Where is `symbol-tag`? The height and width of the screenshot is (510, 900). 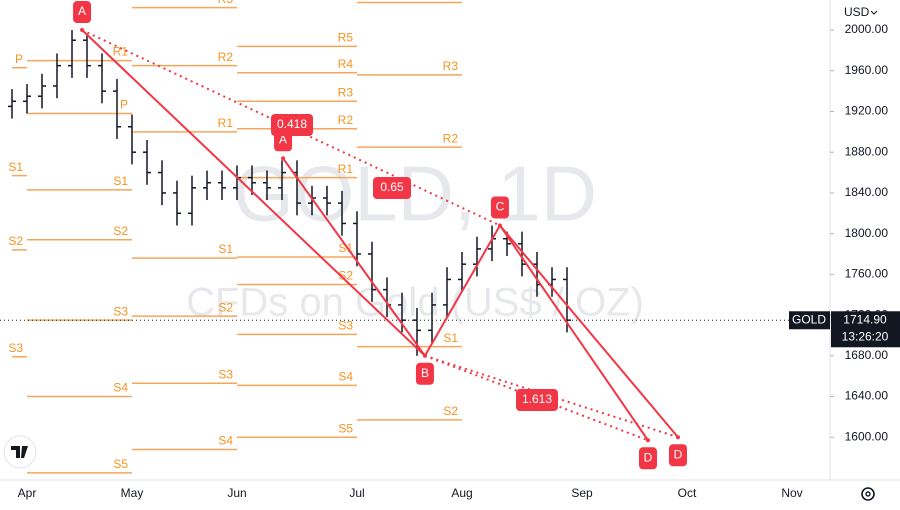 symbol-tag is located at coordinates (809, 320).